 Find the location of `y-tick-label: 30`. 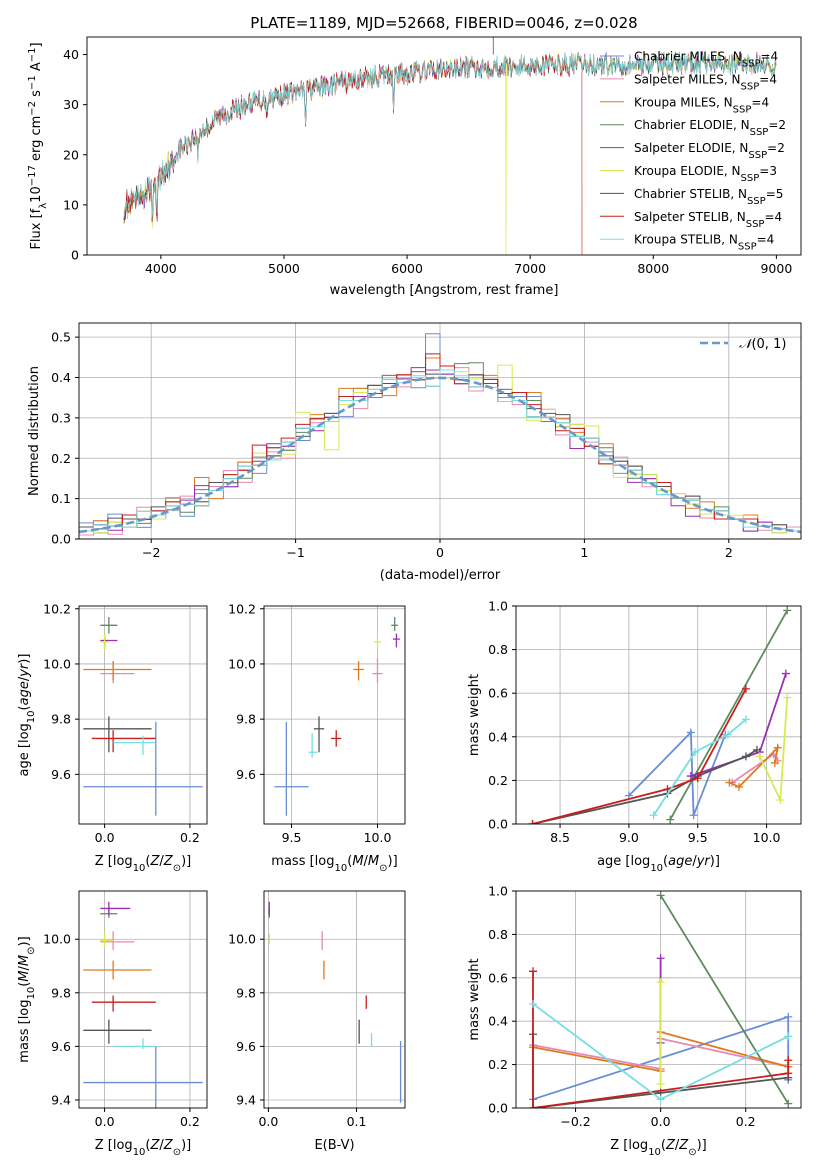

y-tick-label: 30 is located at coordinates (71, 104).